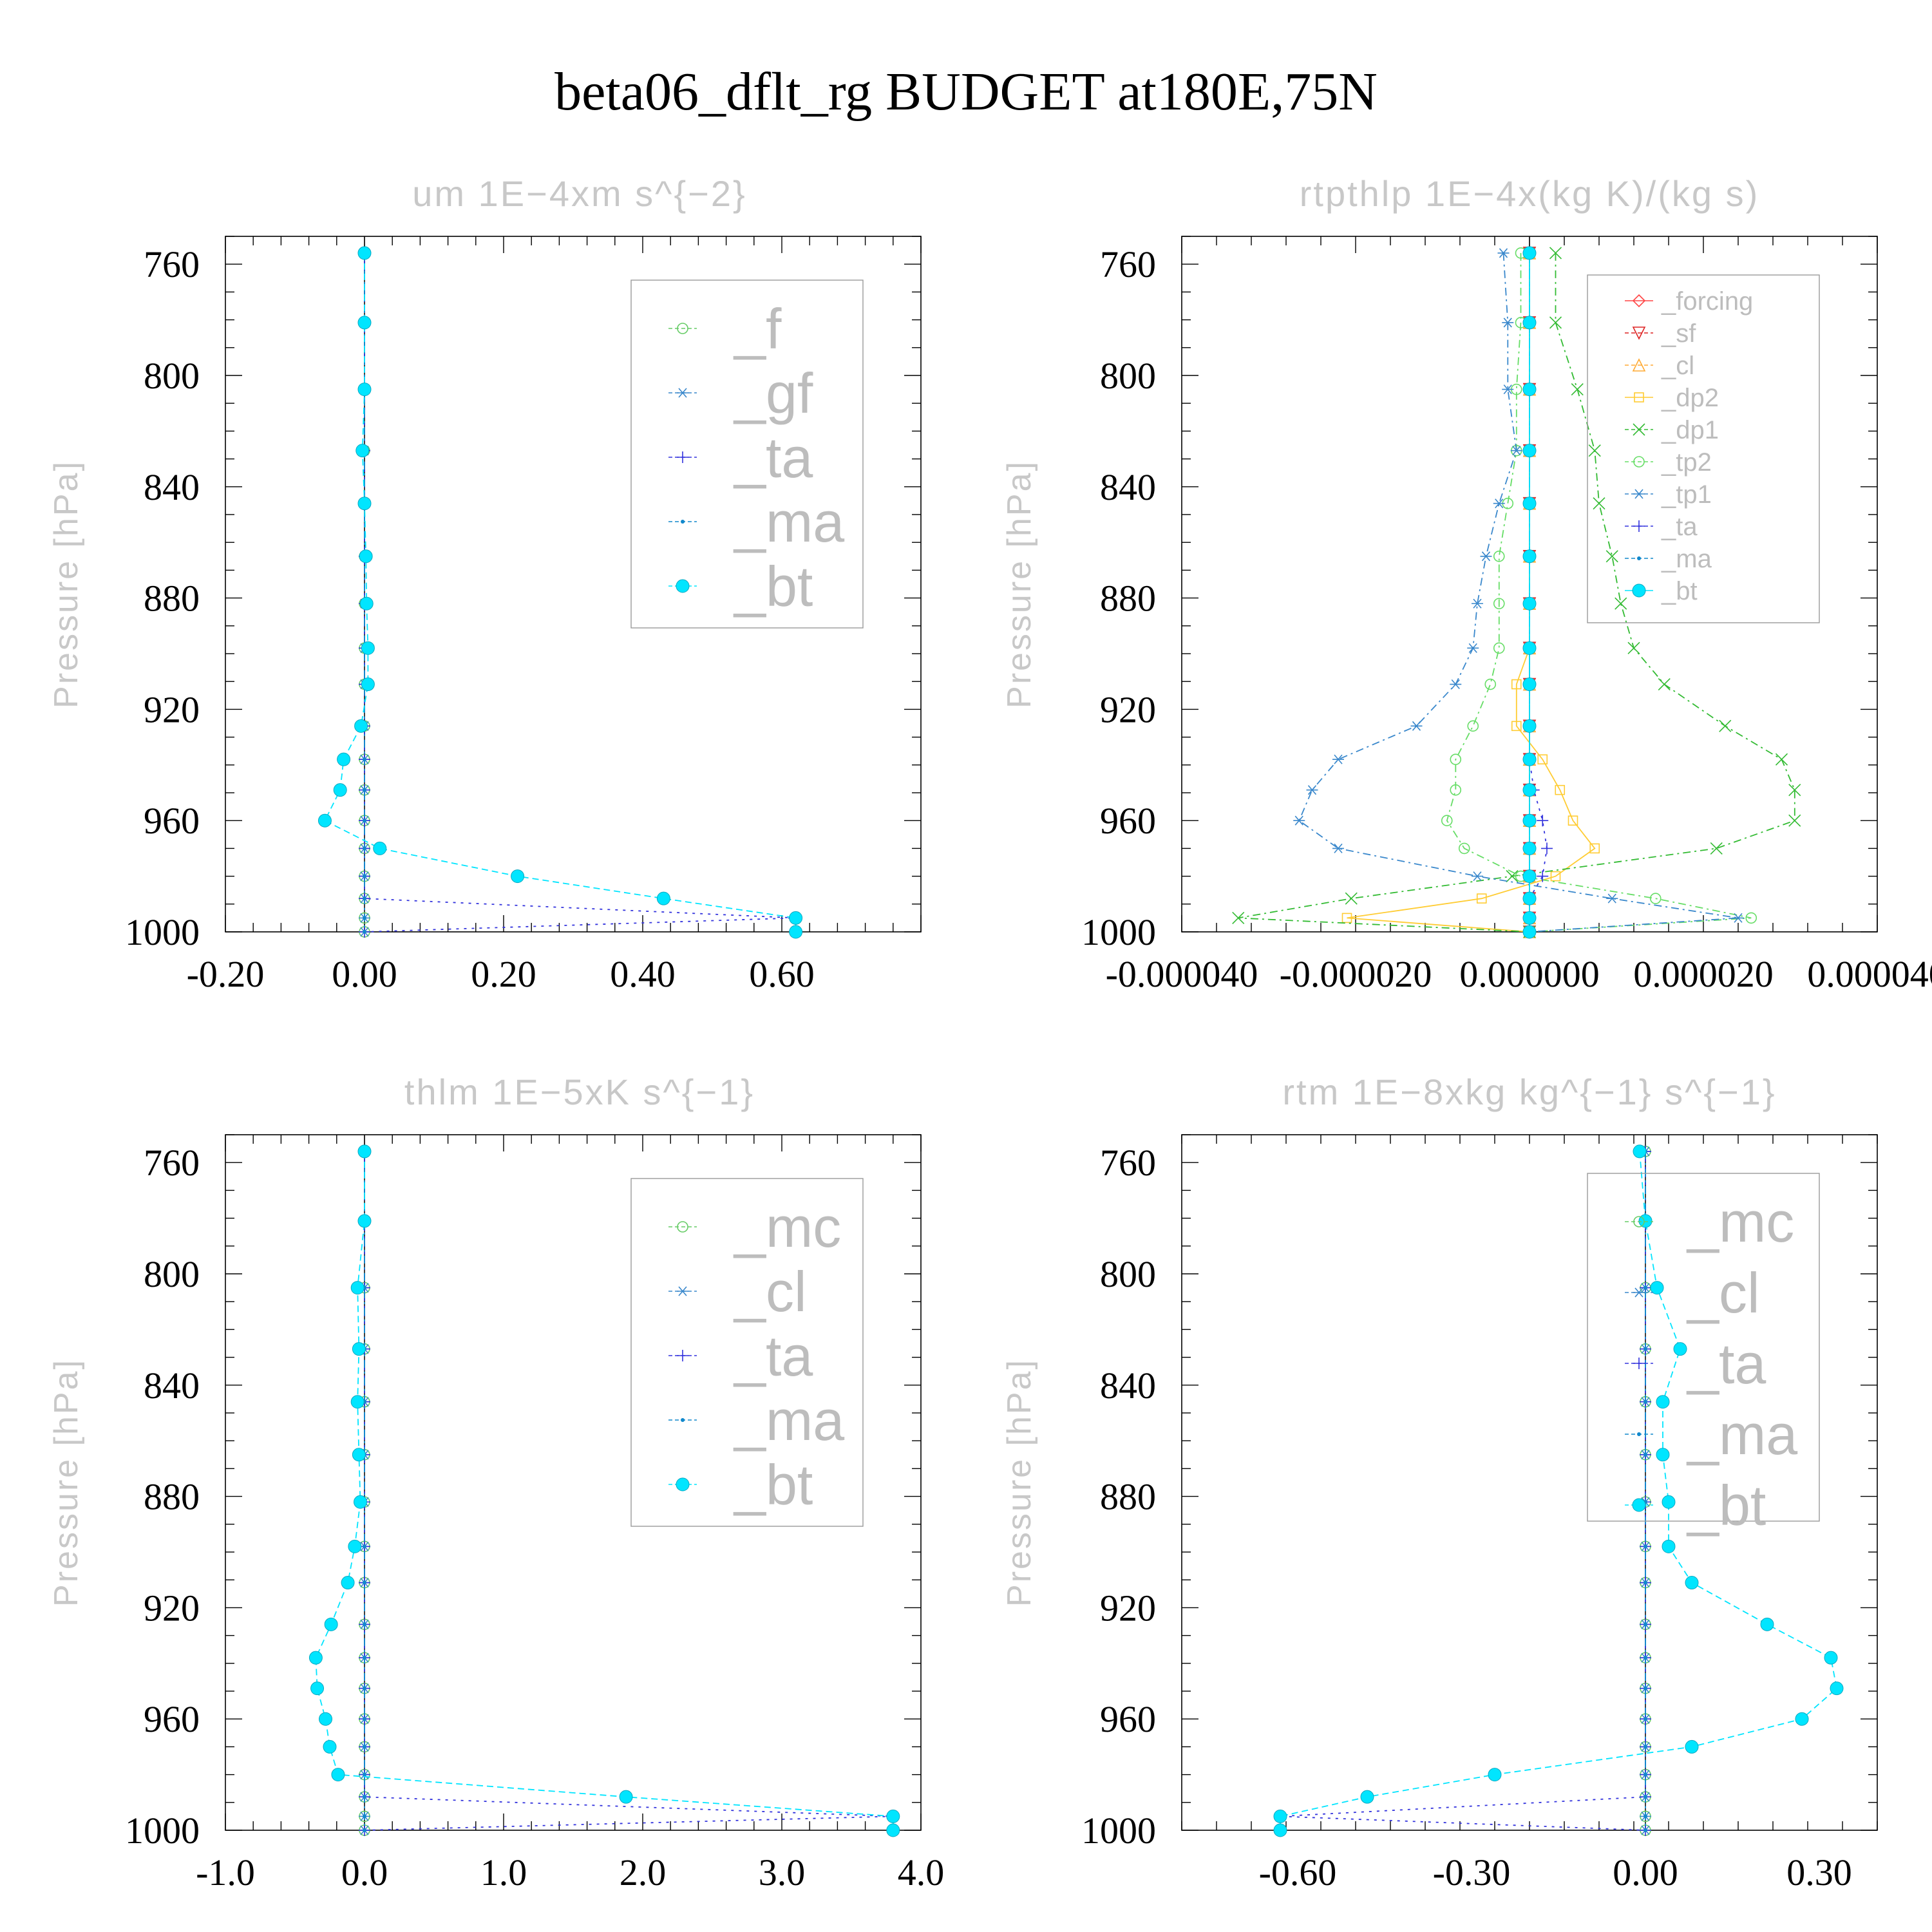  Describe the element at coordinates (782, 974) in the screenshot. I see `x-tick-label: 0.60` at that location.